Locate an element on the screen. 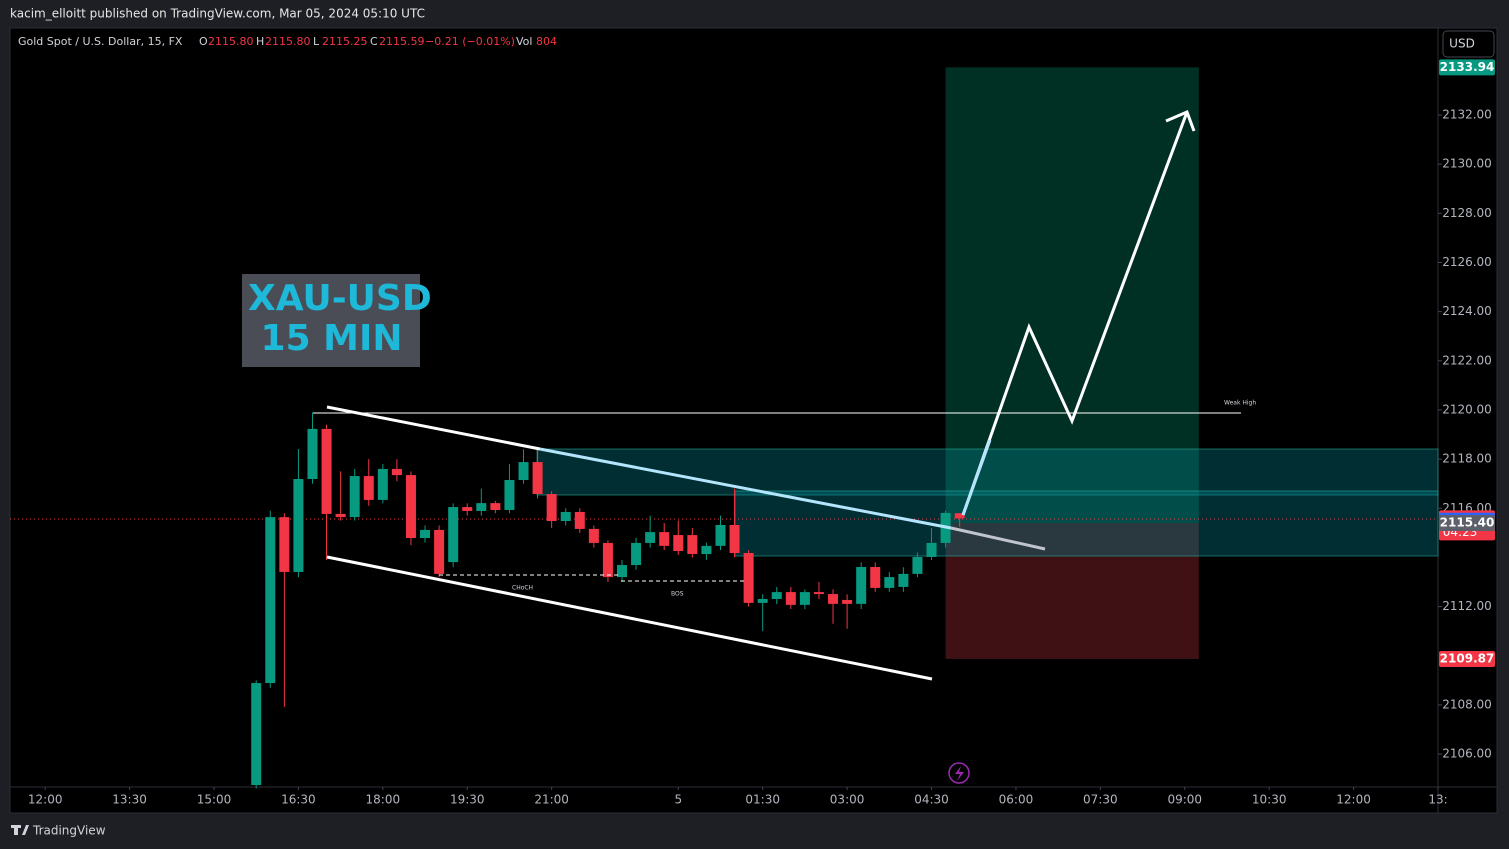  tv-logo is located at coordinates (20, 830).